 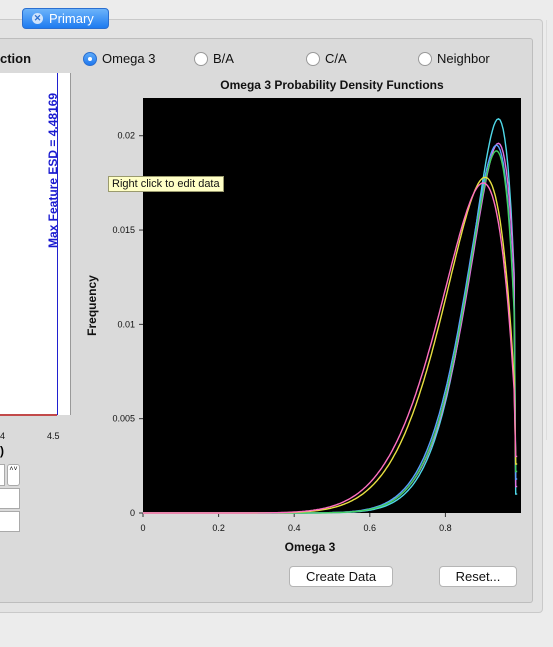 I want to click on y-tick-label: 0.005, so click(x=123, y=419).